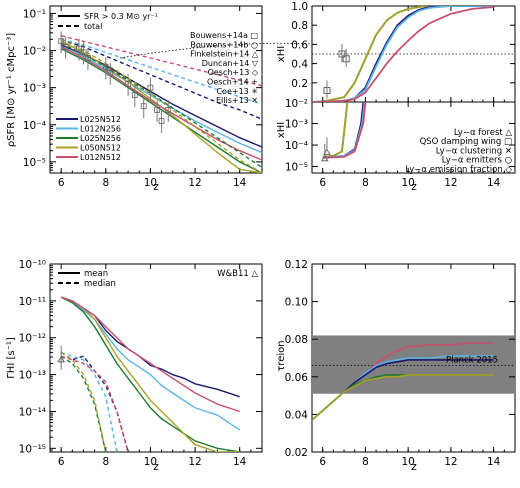 This screenshot has height=488, width=520. I want to click on sim-legend-label: L012N256, so click(100, 129).